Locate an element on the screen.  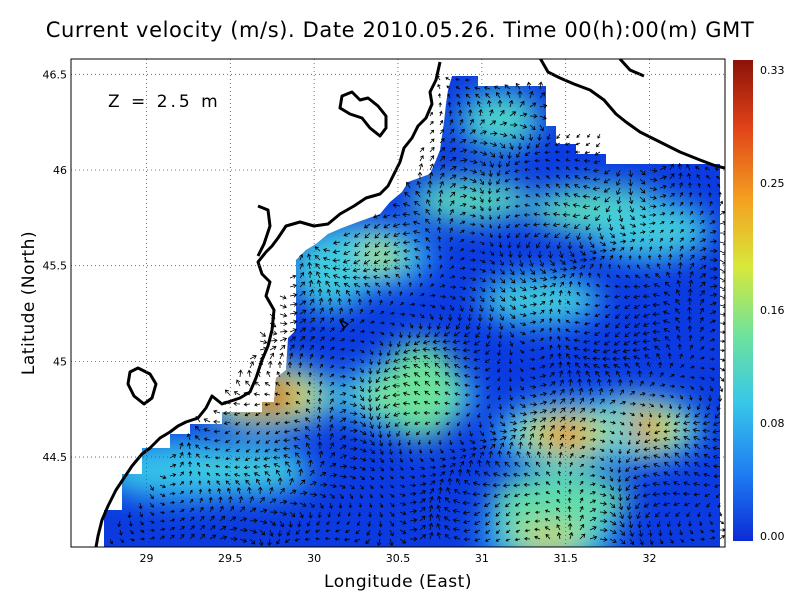
velocity-hotspot is located at coordinates (267, 395).